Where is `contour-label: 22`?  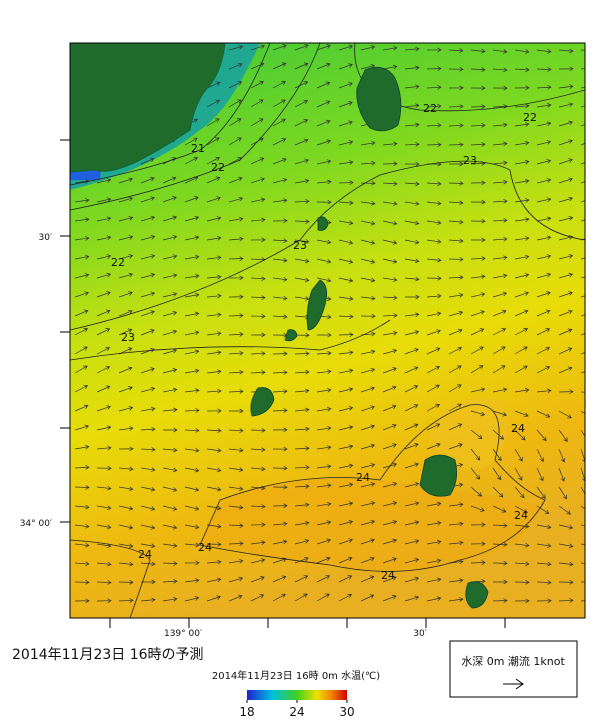 contour-label: 22 is located at coordinates (430, 108).